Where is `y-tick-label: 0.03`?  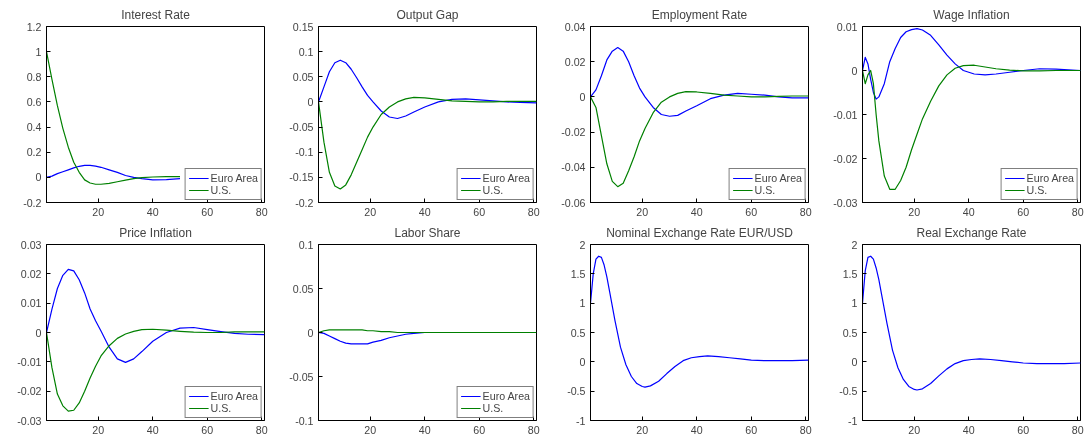
y-tick-label: 0.03 is located at coordinates (31, 244).